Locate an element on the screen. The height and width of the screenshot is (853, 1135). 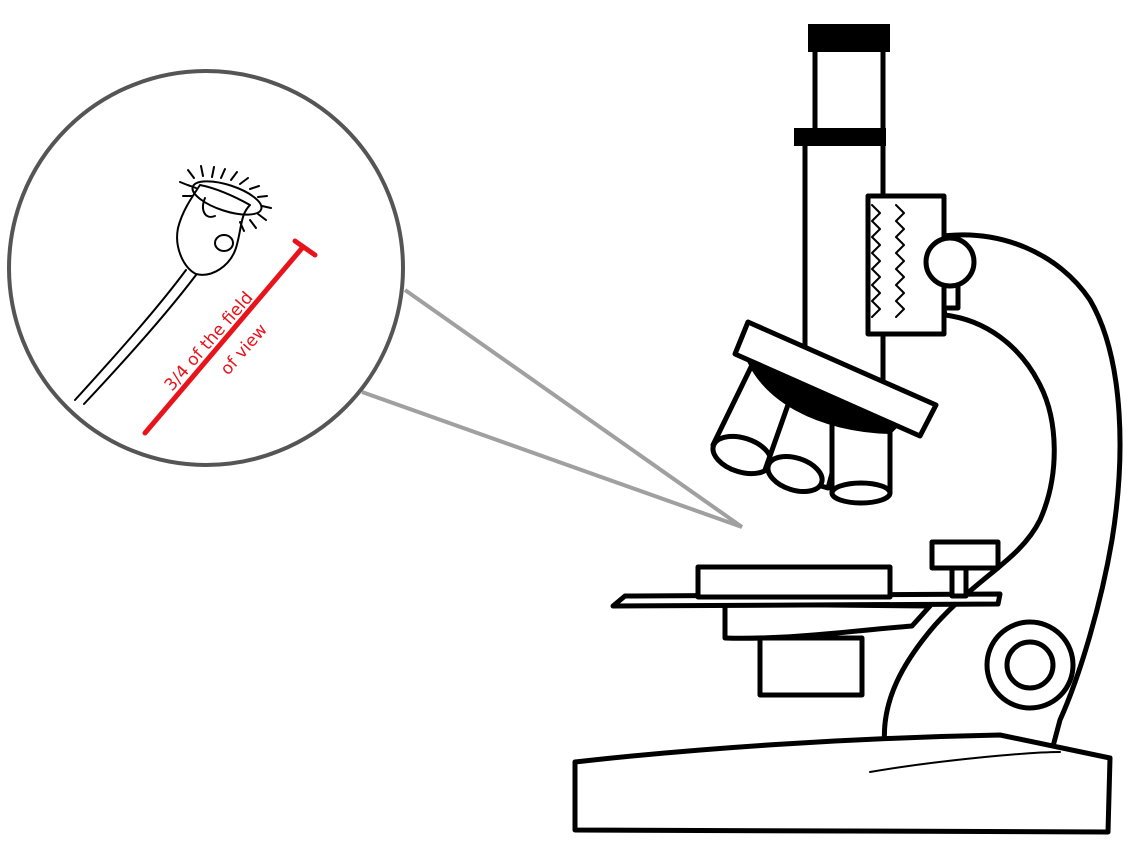
focus-knob is located at coordinates (1030, 665).